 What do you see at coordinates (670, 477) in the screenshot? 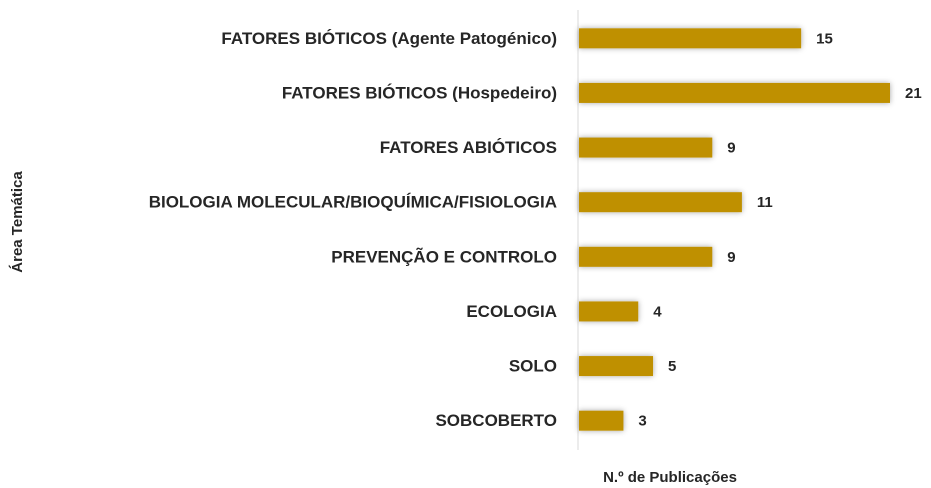
I see `x-axis-title: N.º de Publicações` at bounding box center [670, 477].